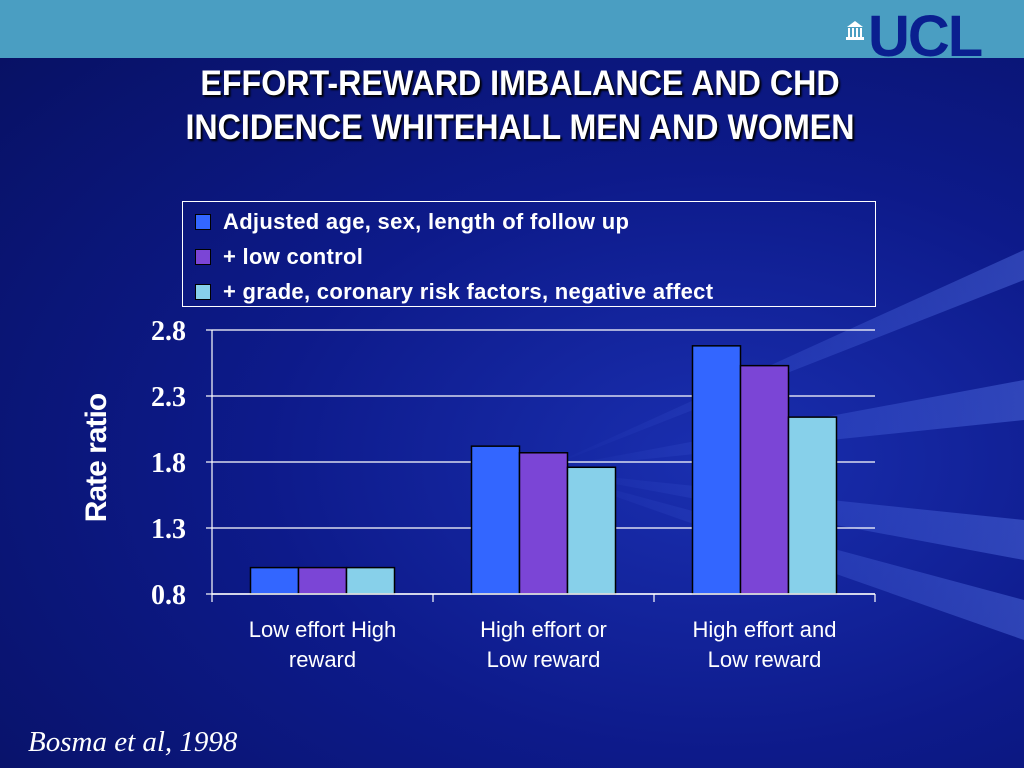  Describe the element at coordinates (168, 595) in the screenshot. I see `y-tick-label: 0.8` at that location.